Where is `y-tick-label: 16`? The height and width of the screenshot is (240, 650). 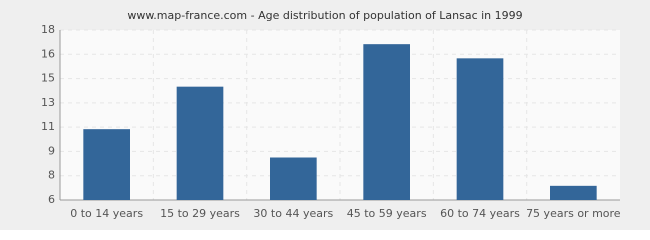 y-tick-label: 16 is located at coordinates (48, 53).